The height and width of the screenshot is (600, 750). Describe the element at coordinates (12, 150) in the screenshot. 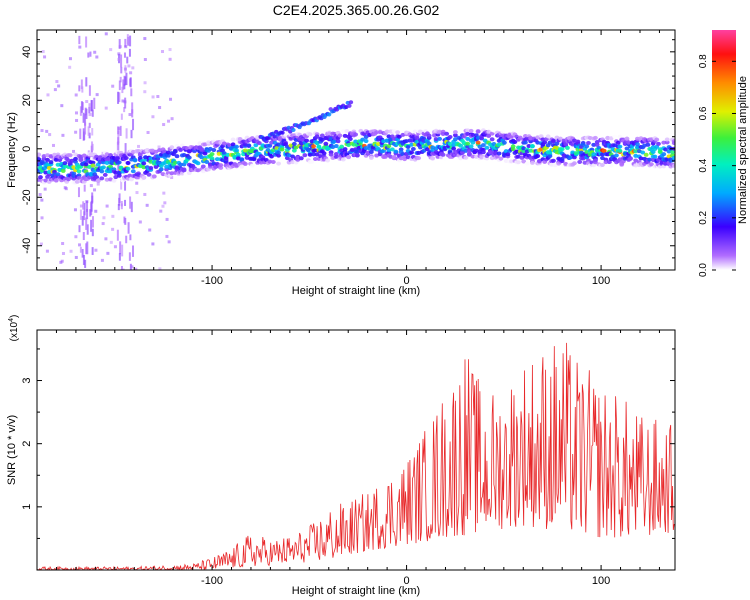

I see `spectrogram-y-label: Frequency (Hz)` at that location.